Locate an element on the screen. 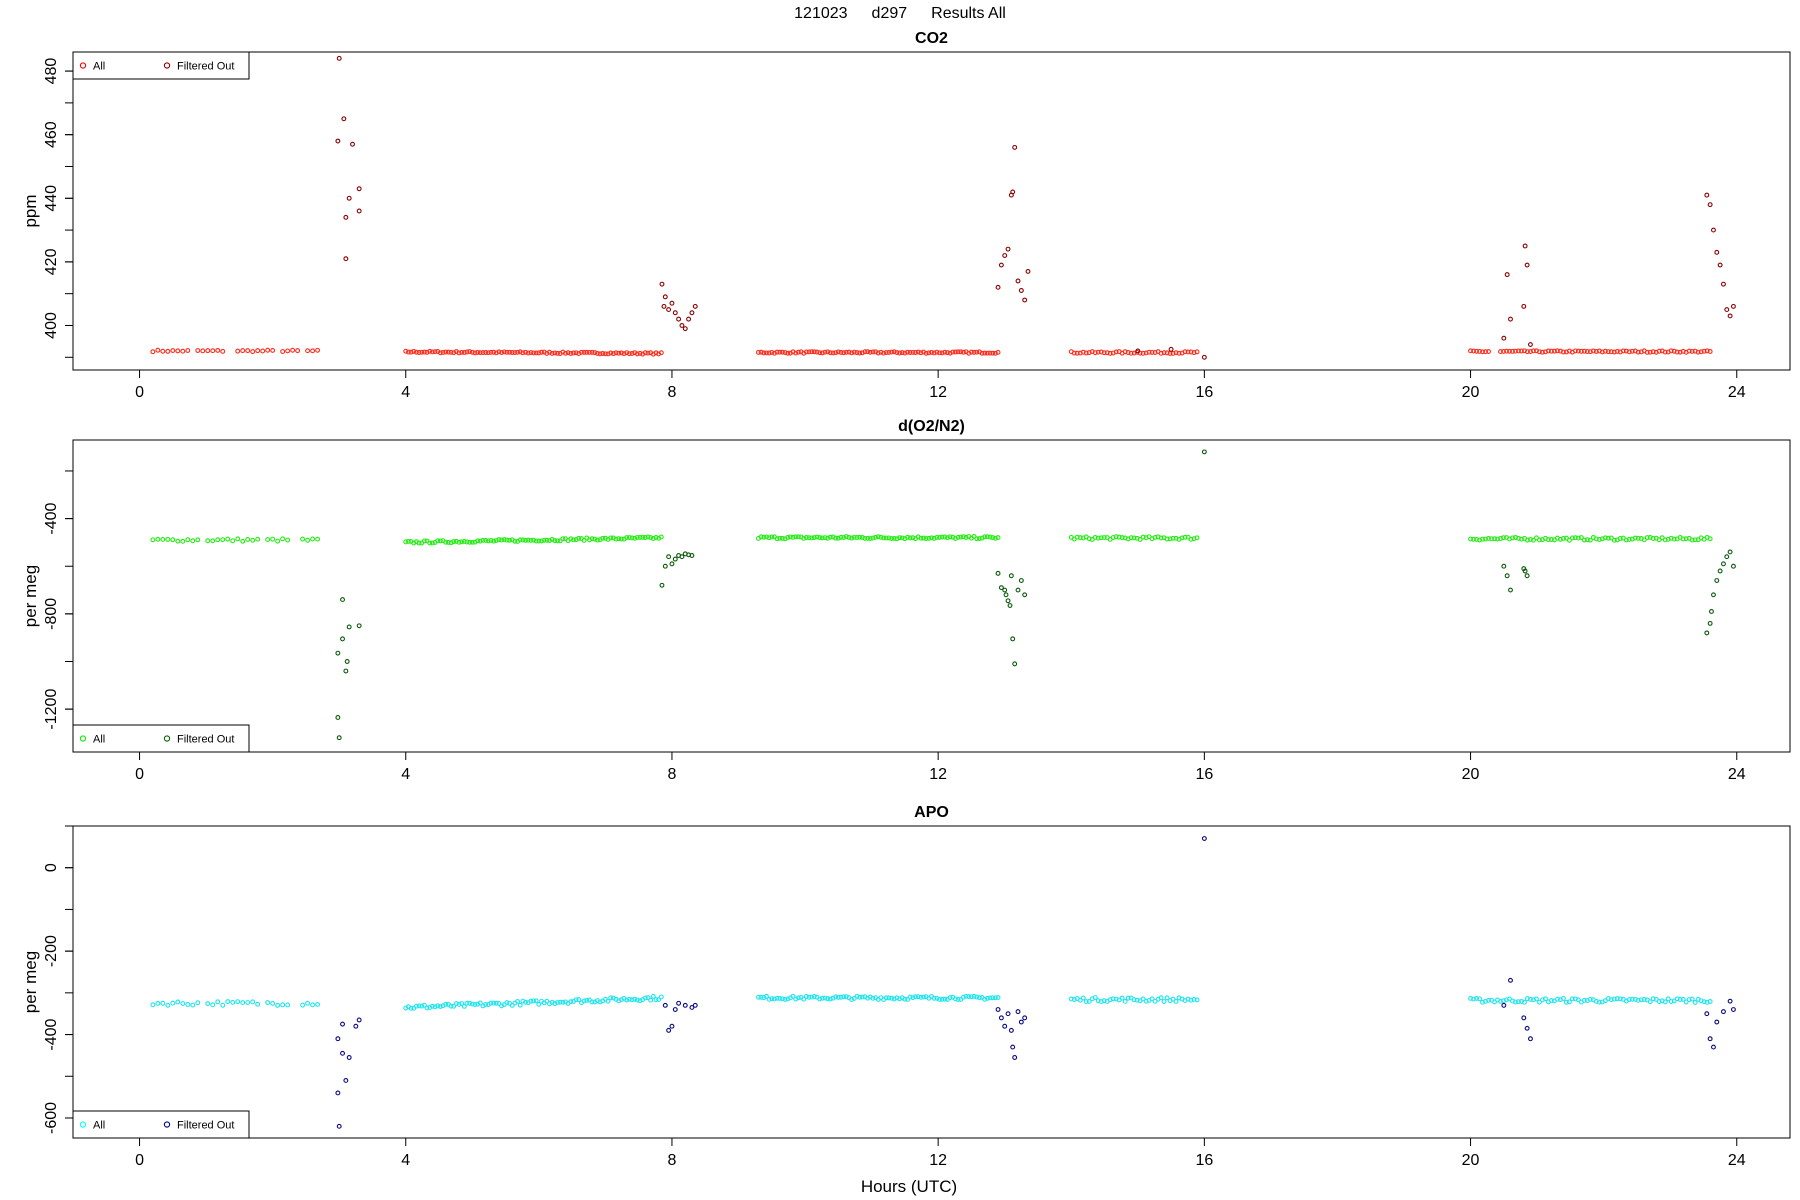  x-tick-label: 16 is located at coordinates (1204, 392).